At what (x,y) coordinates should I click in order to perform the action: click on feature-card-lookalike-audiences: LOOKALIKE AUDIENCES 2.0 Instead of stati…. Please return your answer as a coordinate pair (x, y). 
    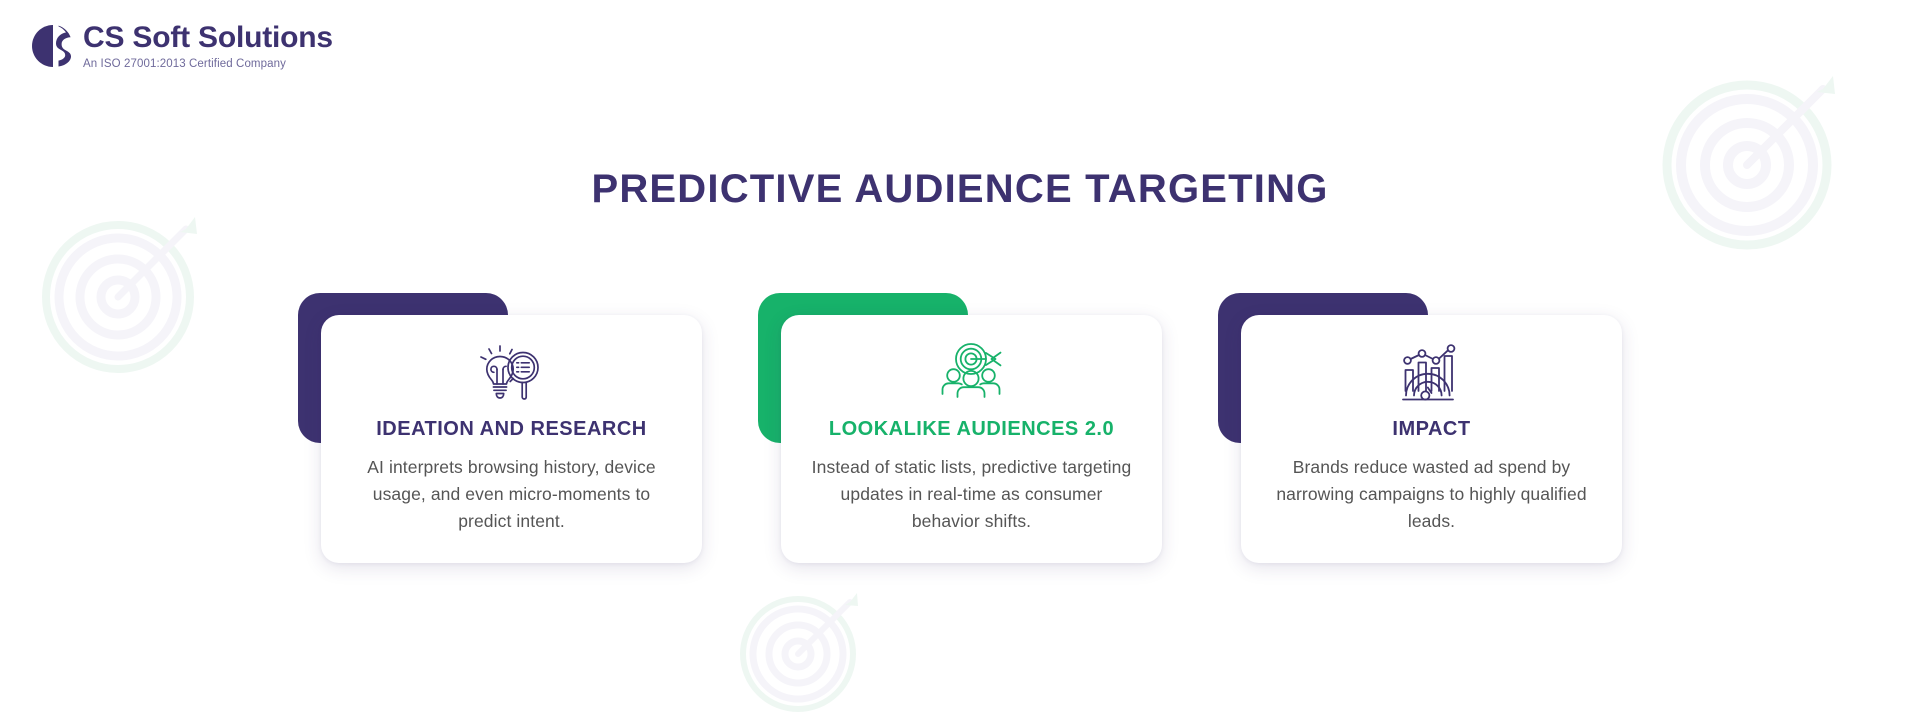
    Looking at the image, I should click on (960, 428).